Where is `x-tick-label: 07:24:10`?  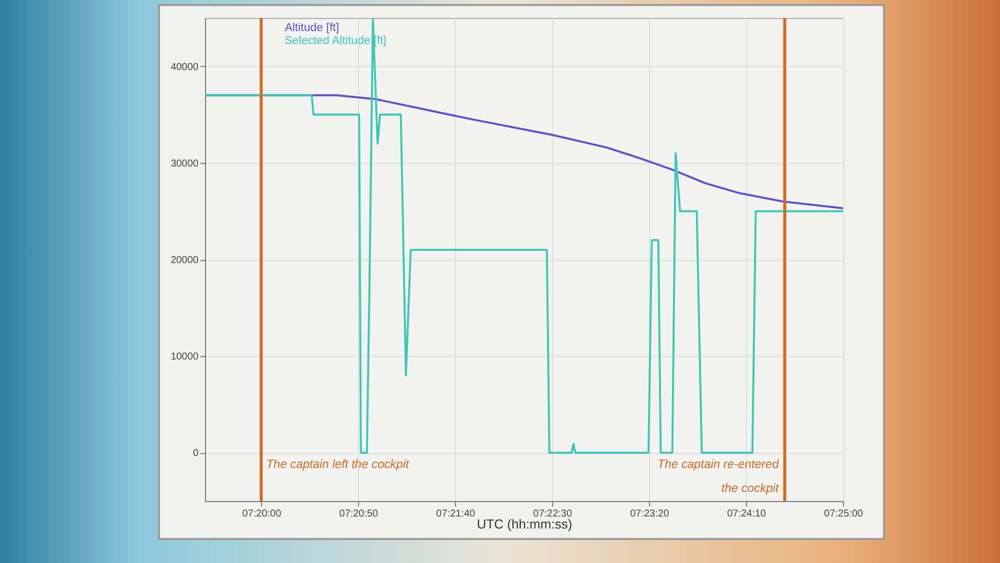
x-tick-label: 07:24:10 is located at coordinates (746, 514).